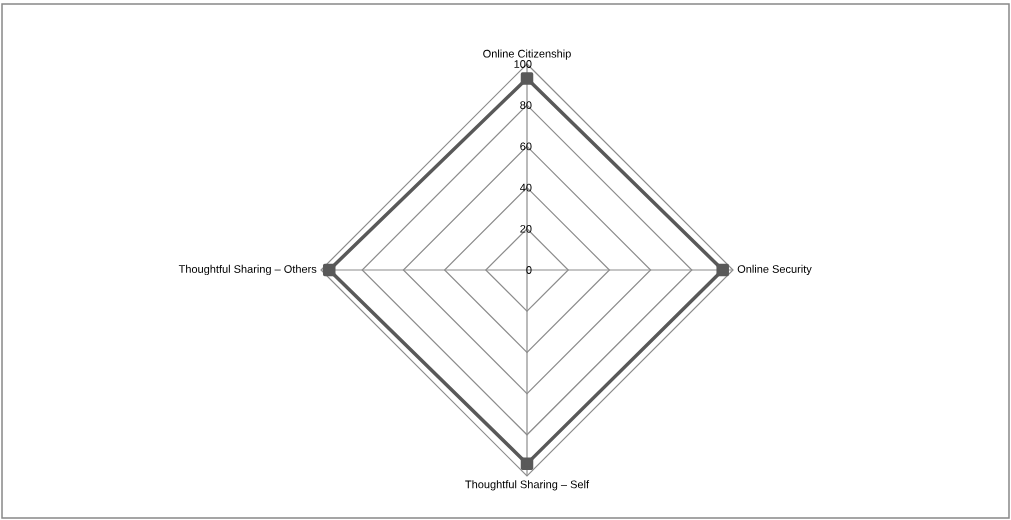 This screenshot has width=1011, height=520. I want to click on y-tick-label: 40, so click(526, 187).